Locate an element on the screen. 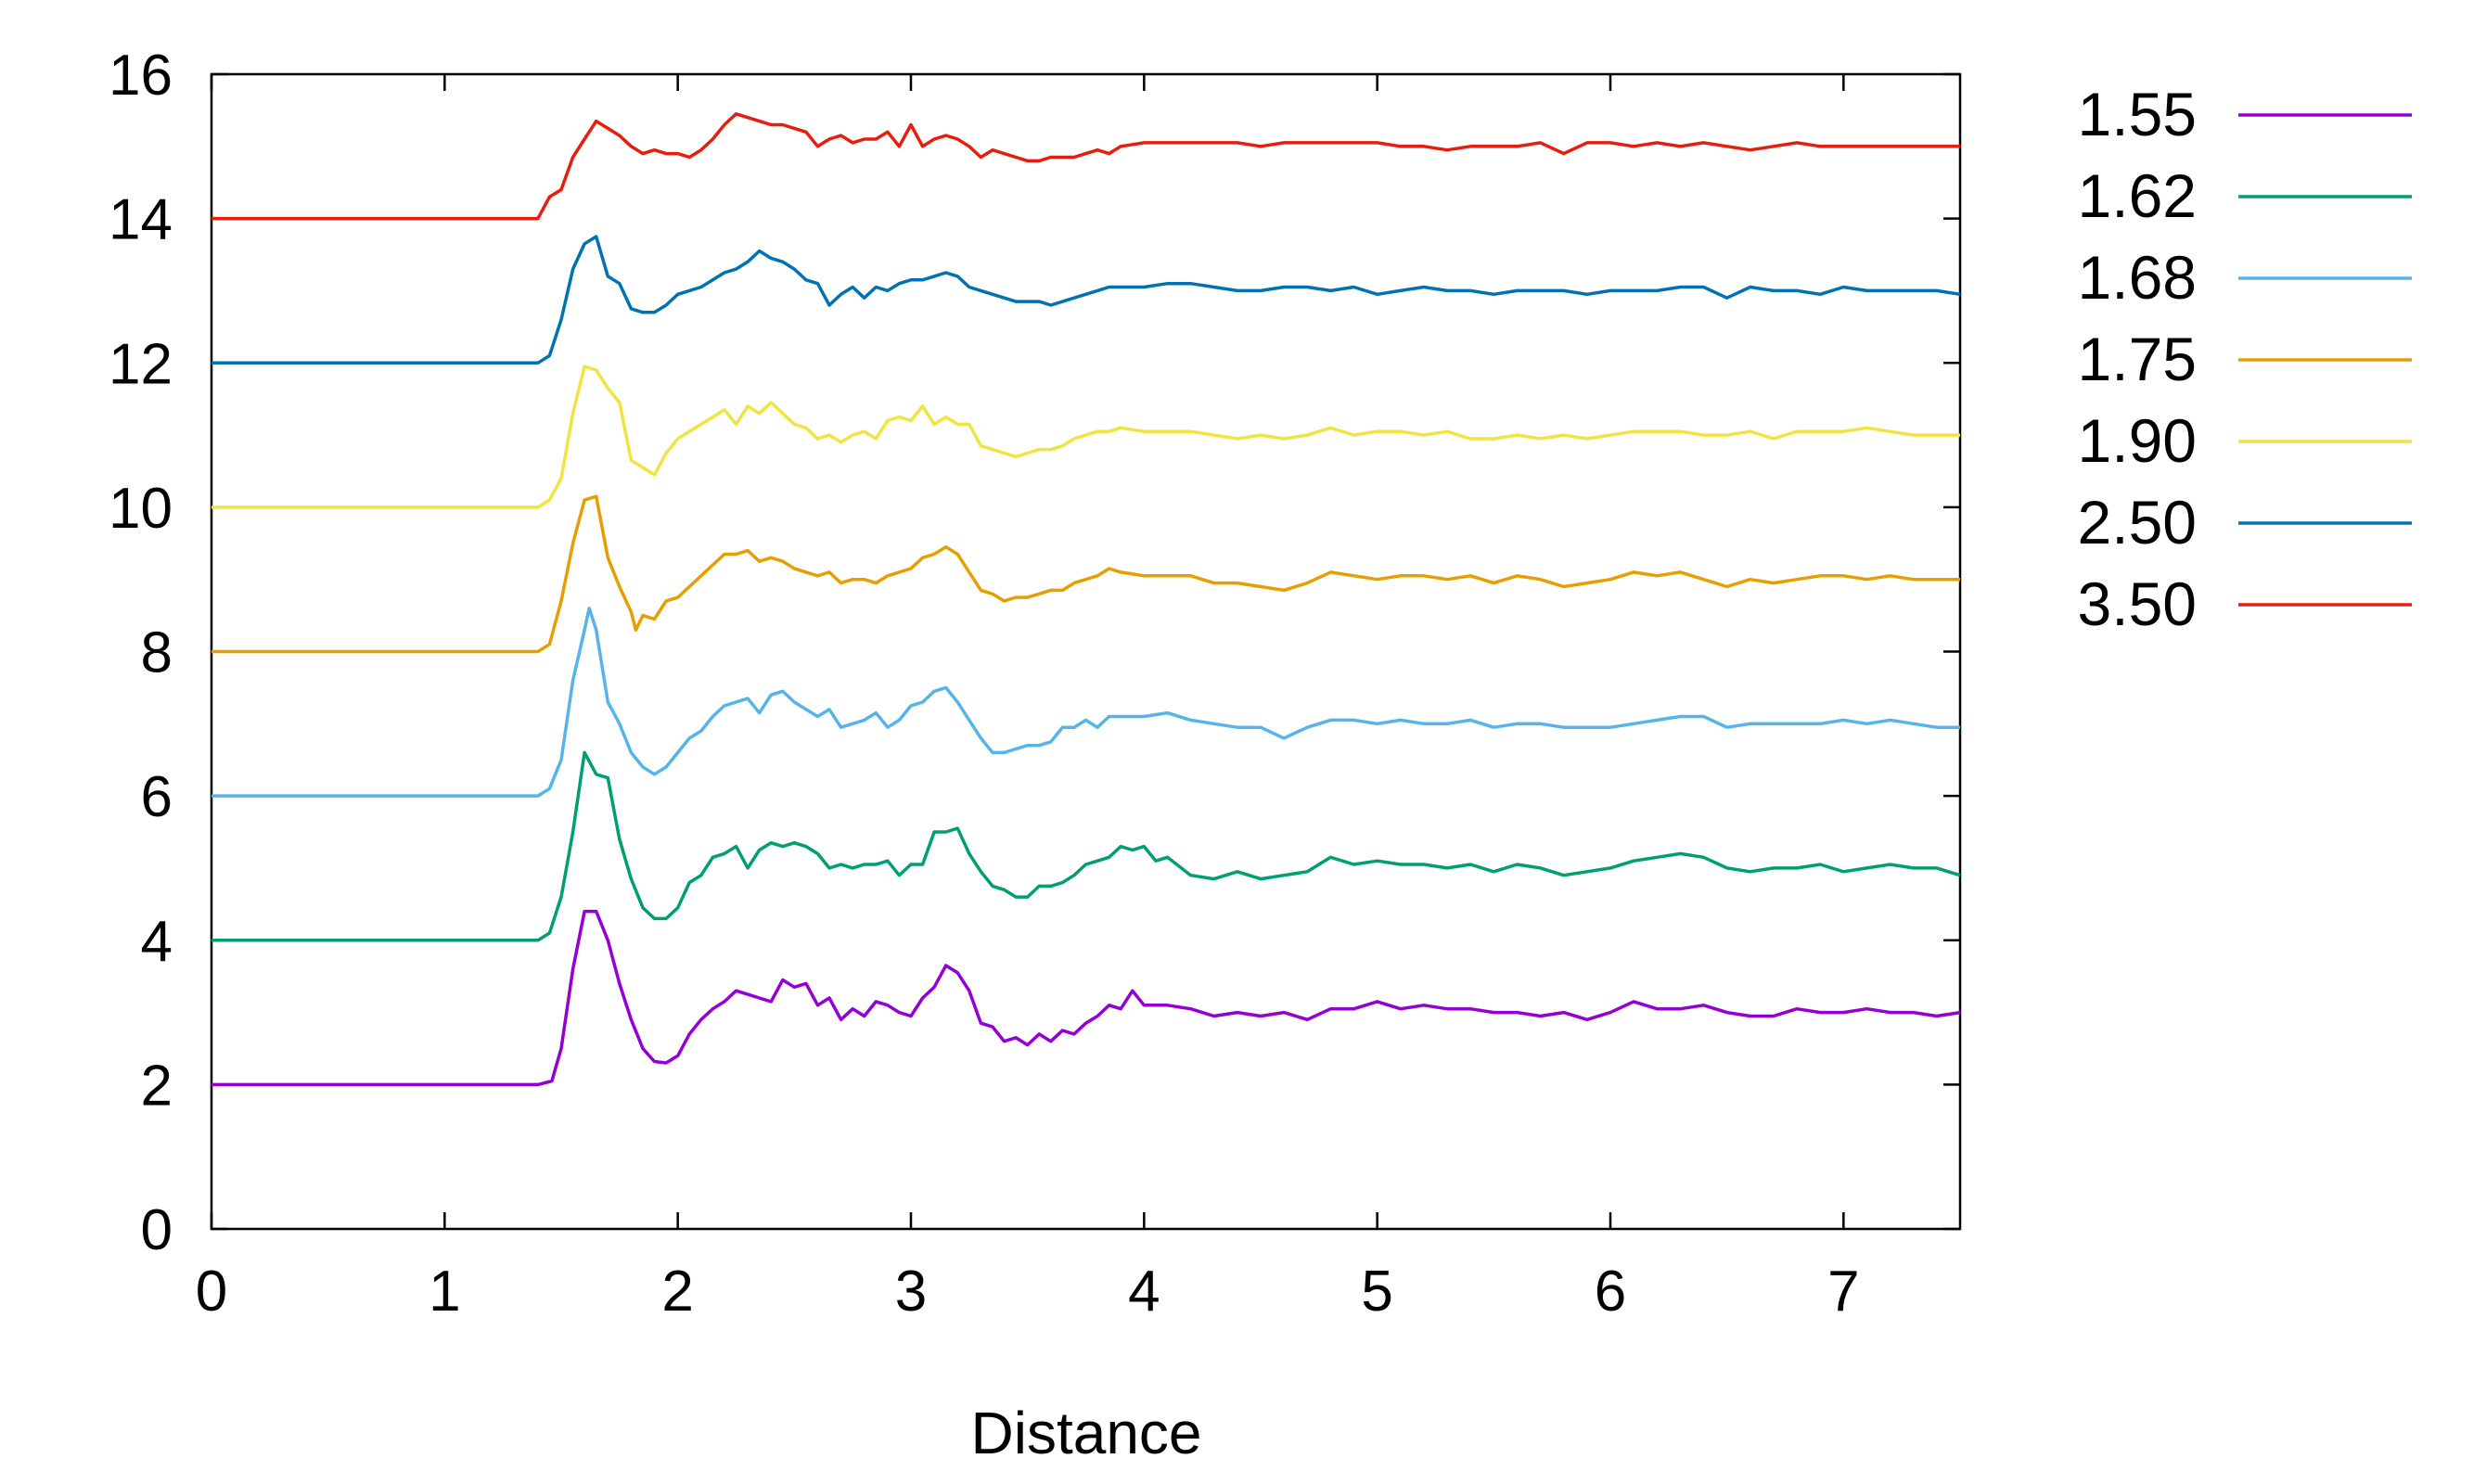  legend: 1.55 1.62 1.68 1.75 1.90 2.50 3.50 is located at coordinates (2245, 359).